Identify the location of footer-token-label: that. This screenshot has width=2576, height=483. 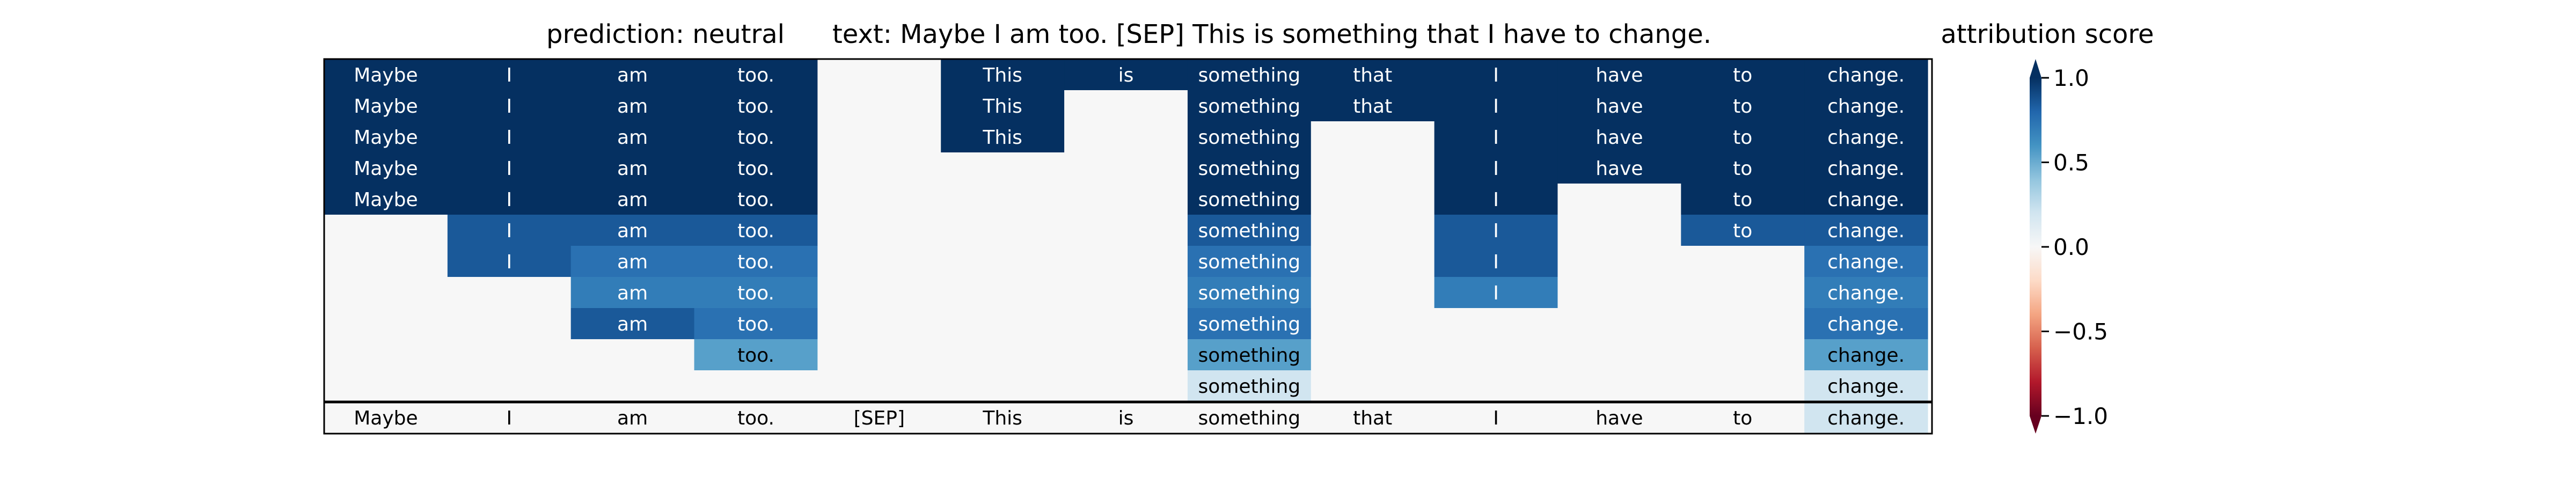
(1372, 418).